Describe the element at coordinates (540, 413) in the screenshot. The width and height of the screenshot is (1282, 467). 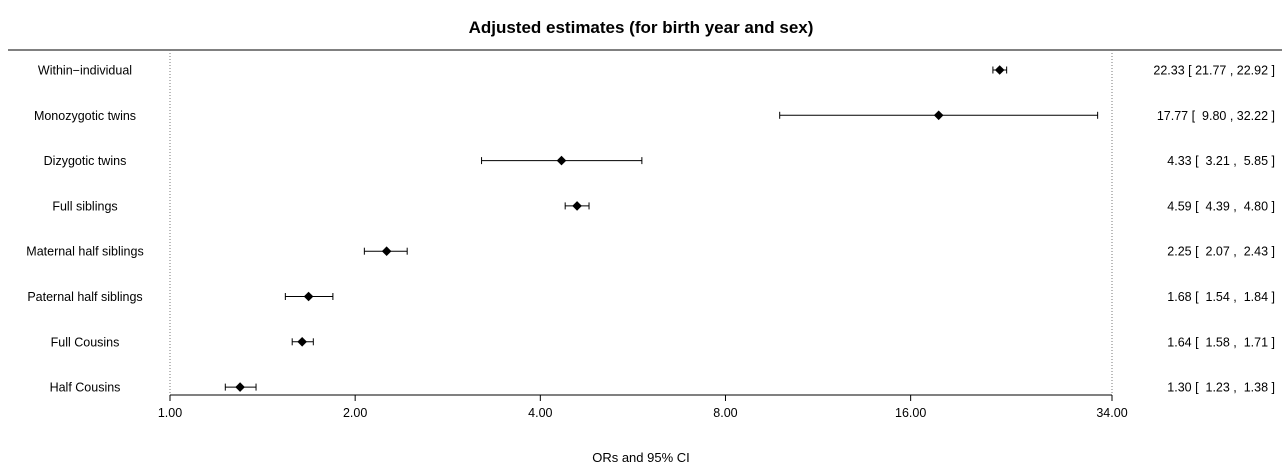
I see `x-tick-label: 4.00` at that location.